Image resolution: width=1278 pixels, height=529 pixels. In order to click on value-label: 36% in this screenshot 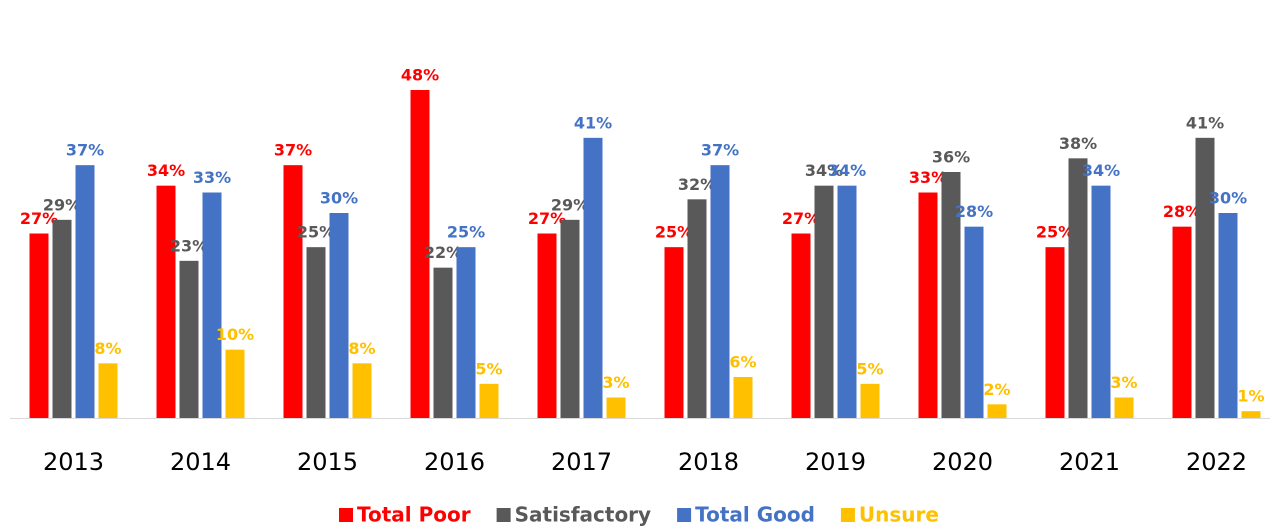, I will do `click(951, 157)`.